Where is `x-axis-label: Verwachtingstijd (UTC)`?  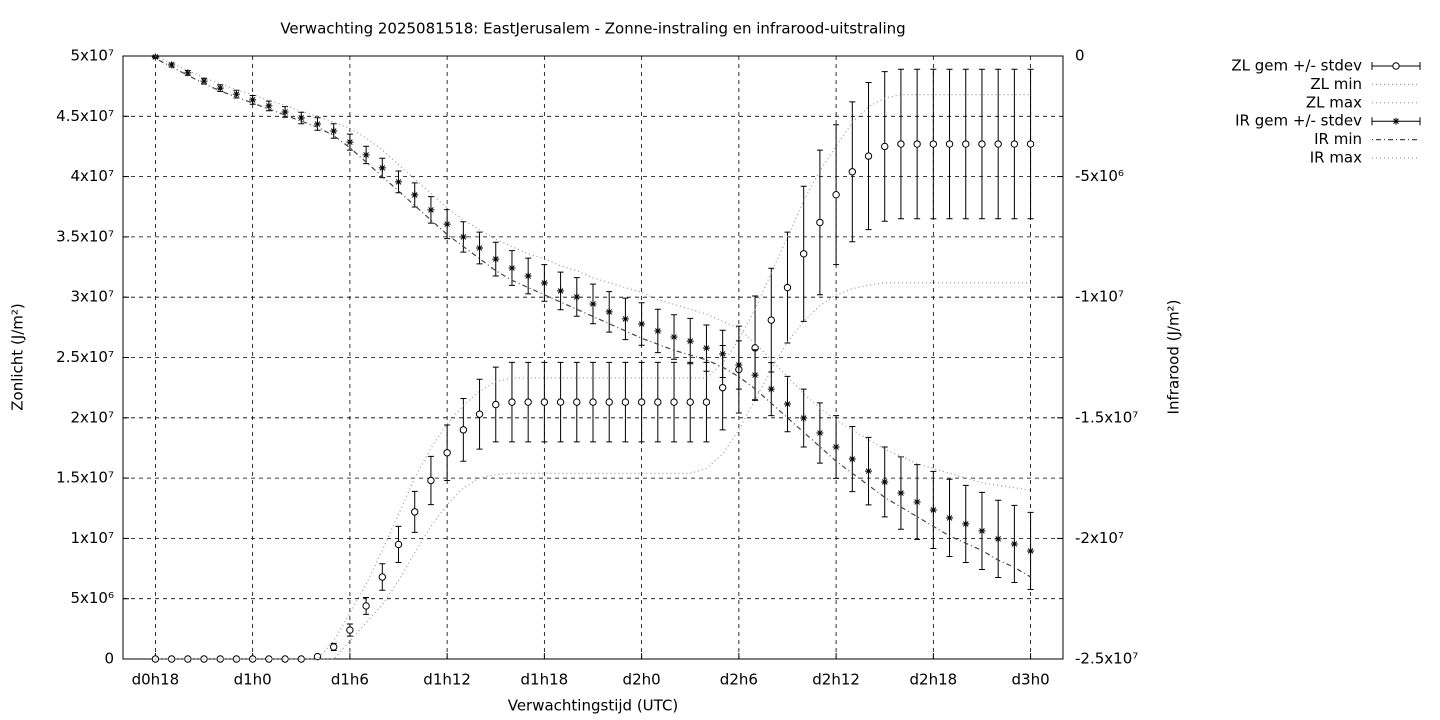
x-axis-label: Verwachtingstijd (UTC) is located at coordinates (593, 706).